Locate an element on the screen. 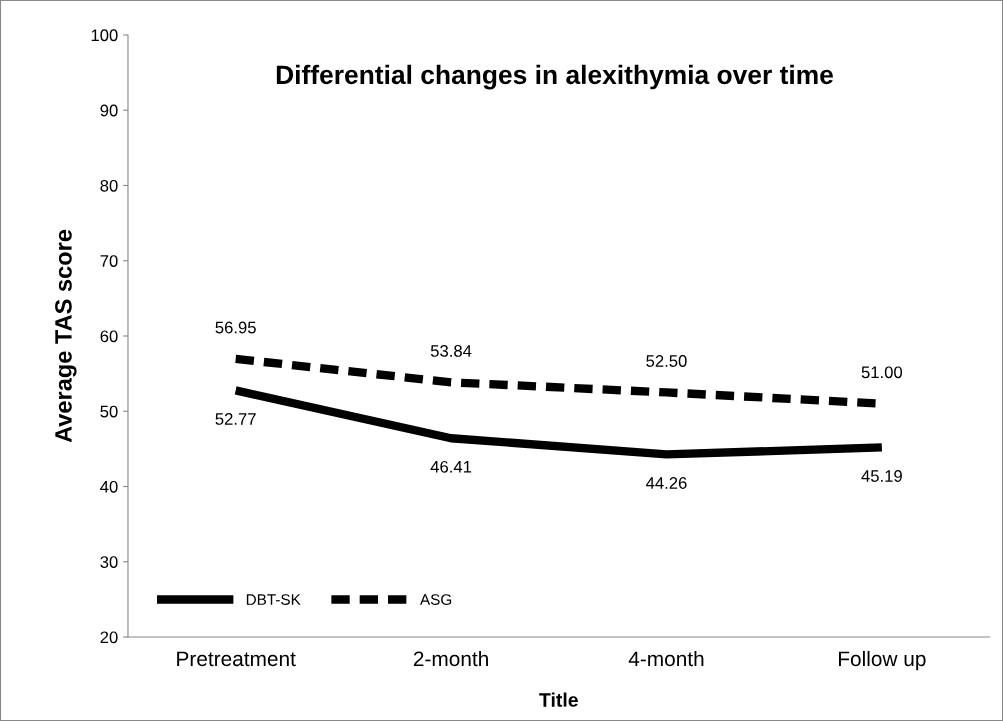 The height and width of the screenshot is (721, 1003). y-tick-label: 60 is located at coordinates (109, 336).